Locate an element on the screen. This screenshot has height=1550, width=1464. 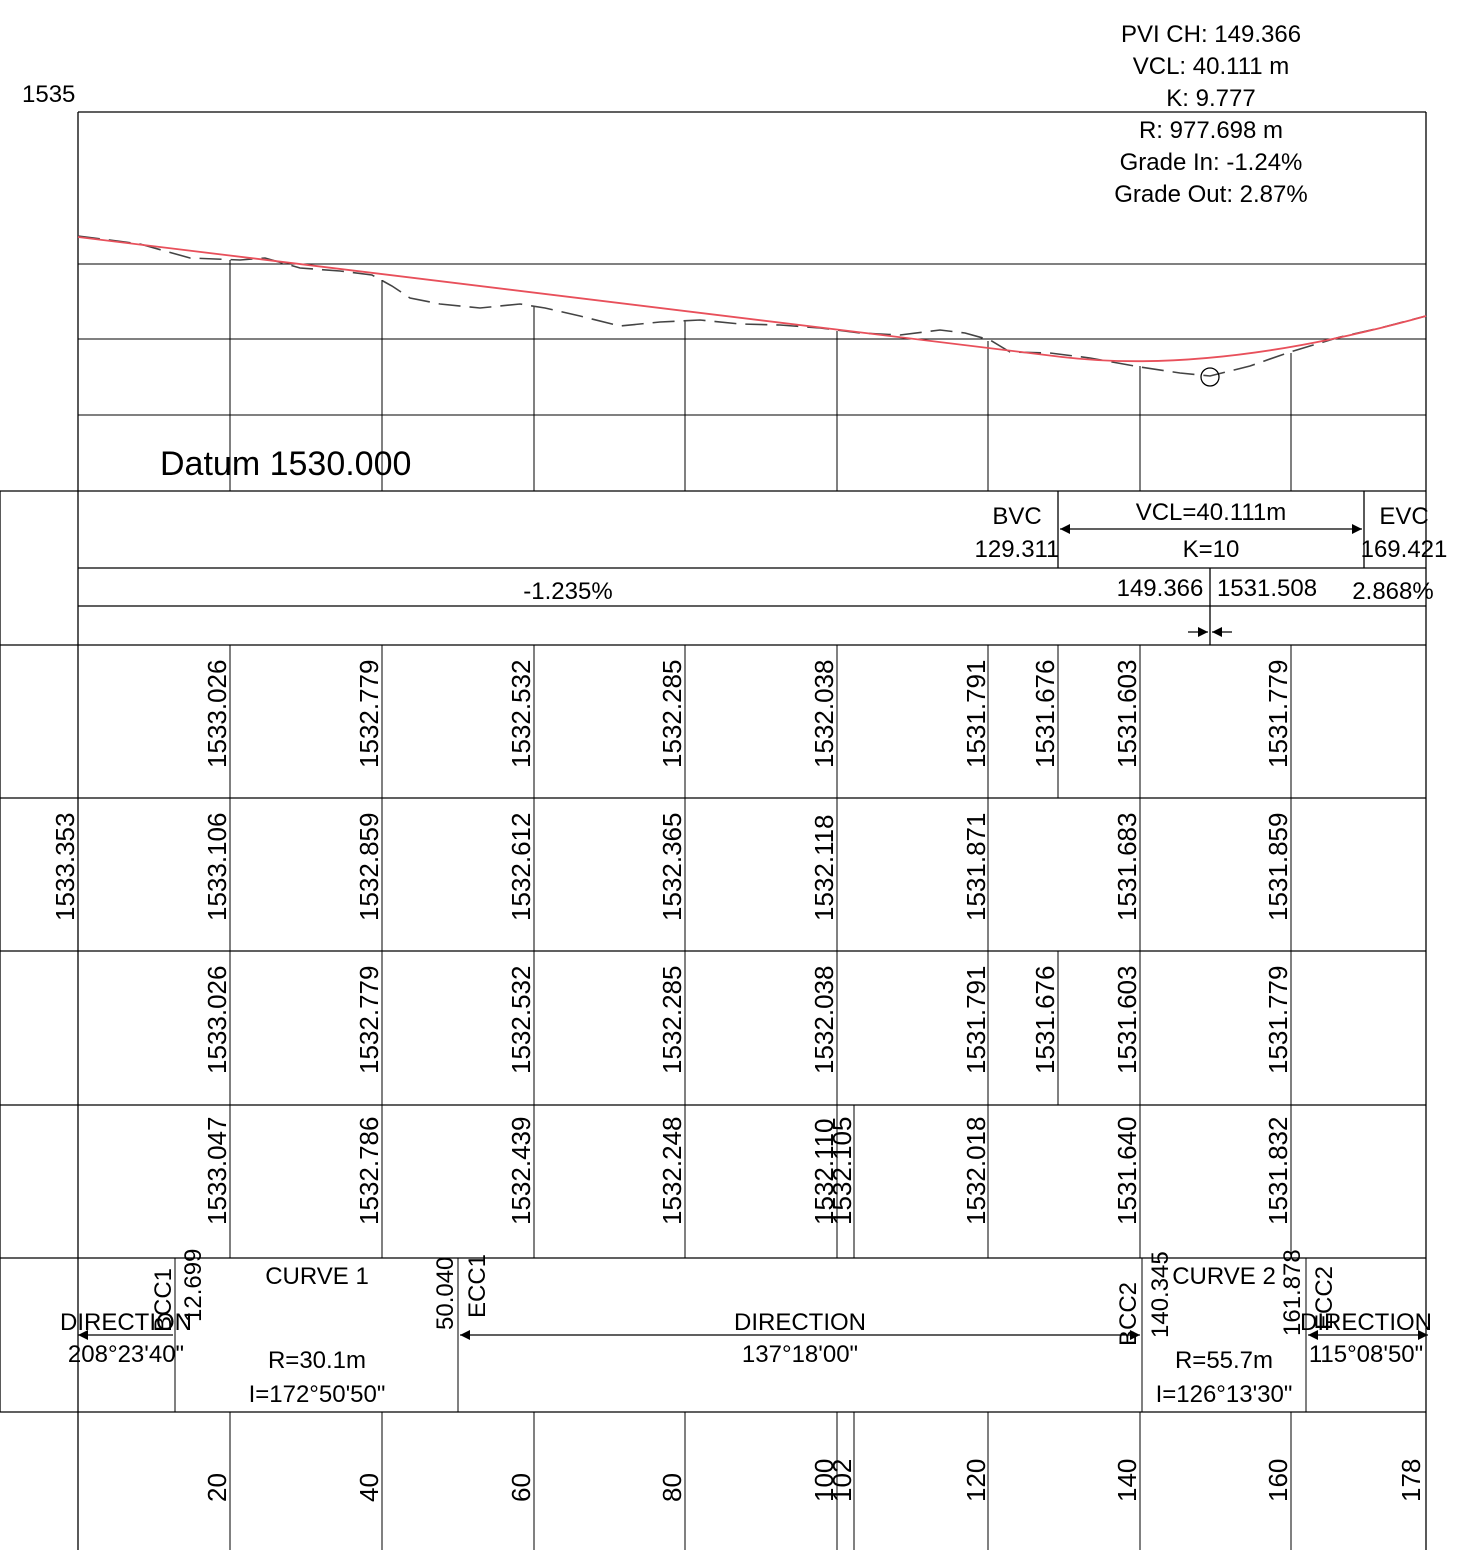
datum-label: Datum 1530.000 is located at coordinates (285, 464).